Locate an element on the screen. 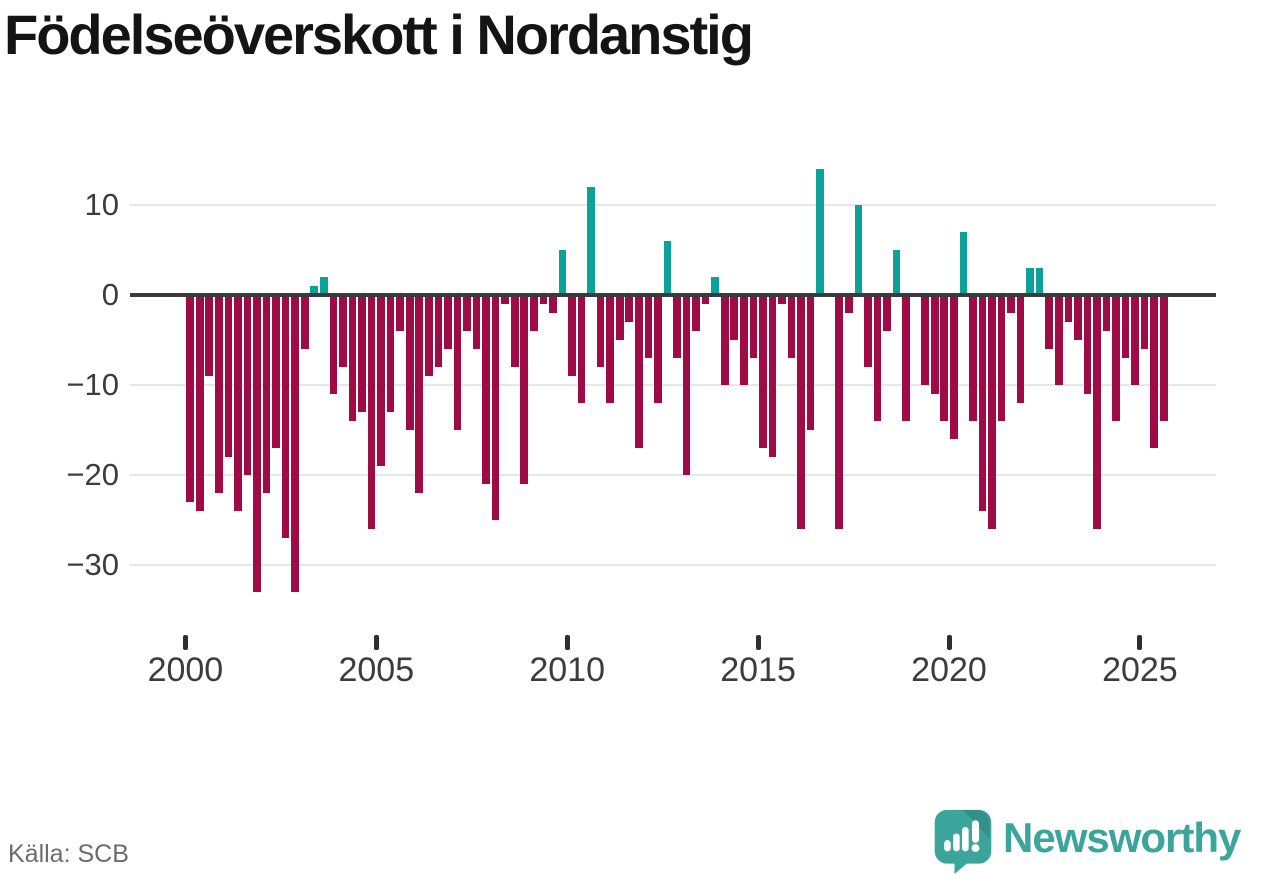 The image size is (1262, 879). page-title: Födelseöverskott i Nordanstig is located at coordinates (379, 34).